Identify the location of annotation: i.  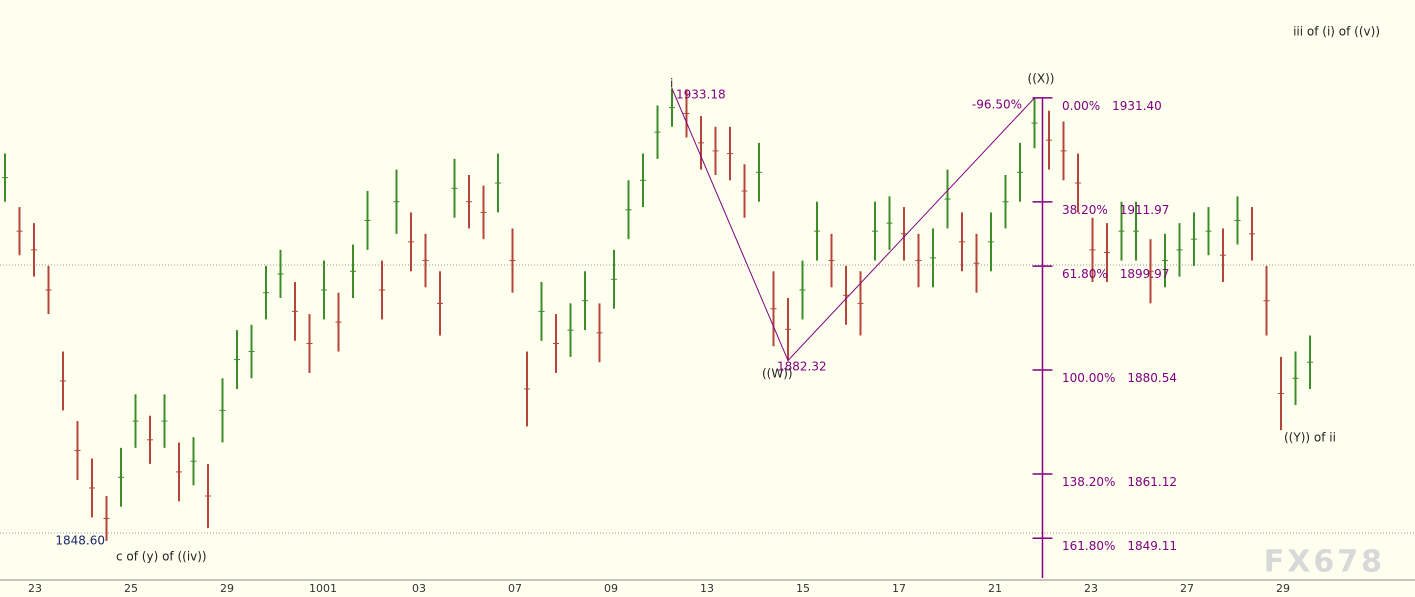
(671, 84).